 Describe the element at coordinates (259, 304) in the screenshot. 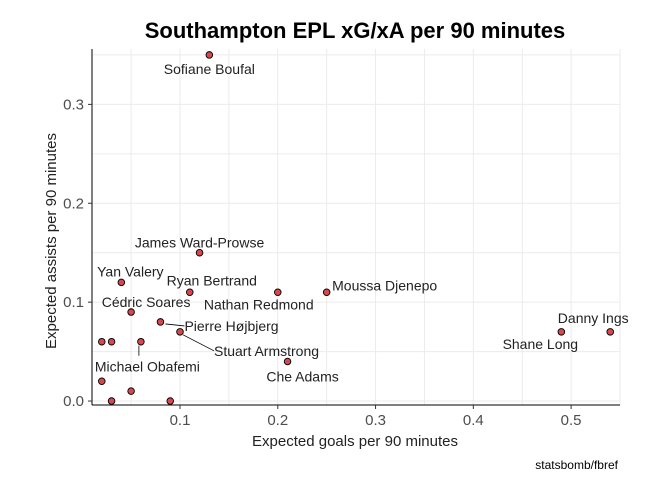

I see `point-label: Nathan Redmond` at that location.